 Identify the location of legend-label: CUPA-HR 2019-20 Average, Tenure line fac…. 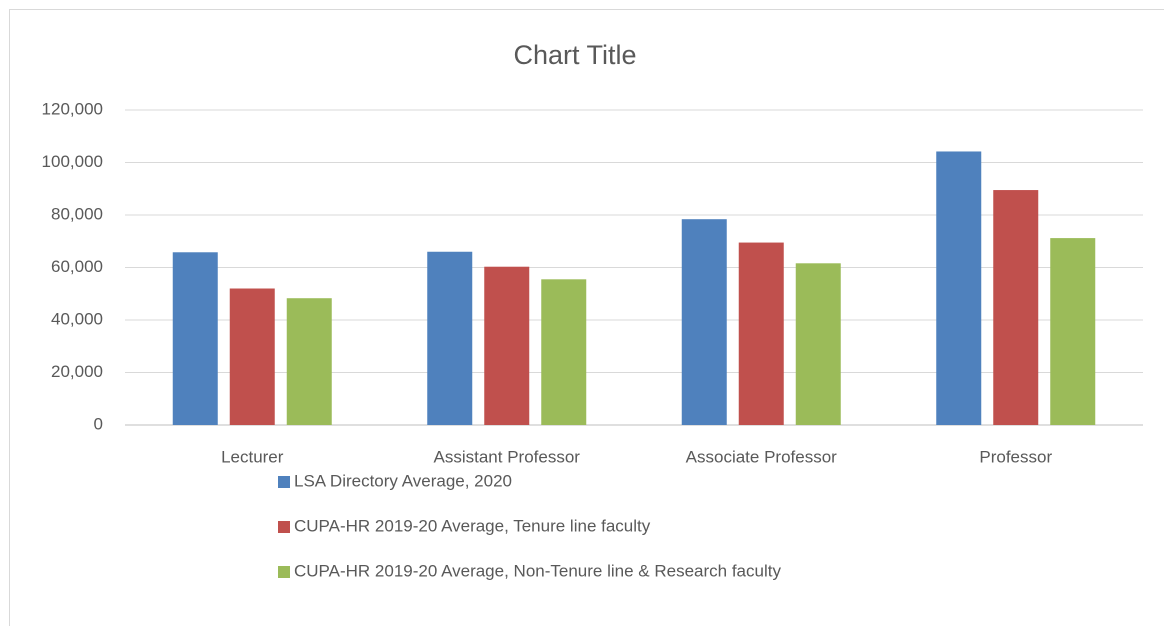
(472, 525).